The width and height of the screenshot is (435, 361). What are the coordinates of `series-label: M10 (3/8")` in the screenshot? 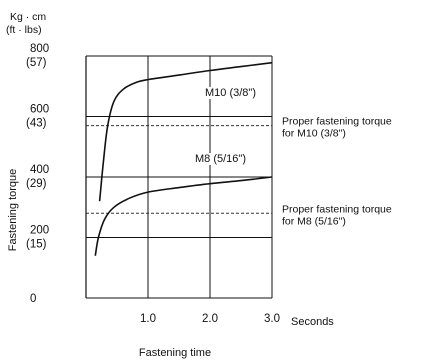 It's located at (230, 93).